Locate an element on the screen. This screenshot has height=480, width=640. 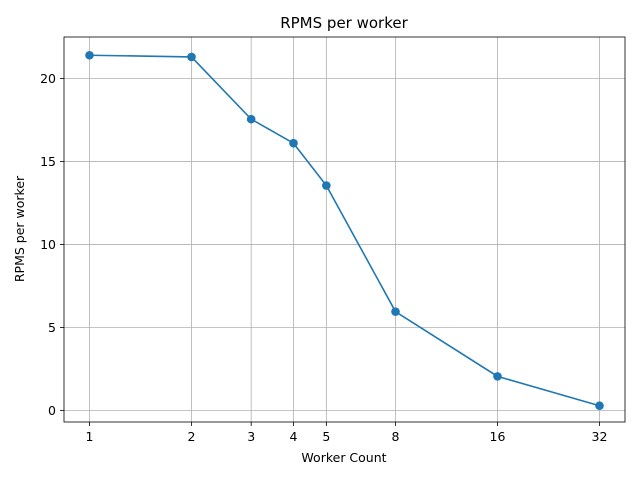
x-tick-label: 3 is located at coordinates (251, 436).